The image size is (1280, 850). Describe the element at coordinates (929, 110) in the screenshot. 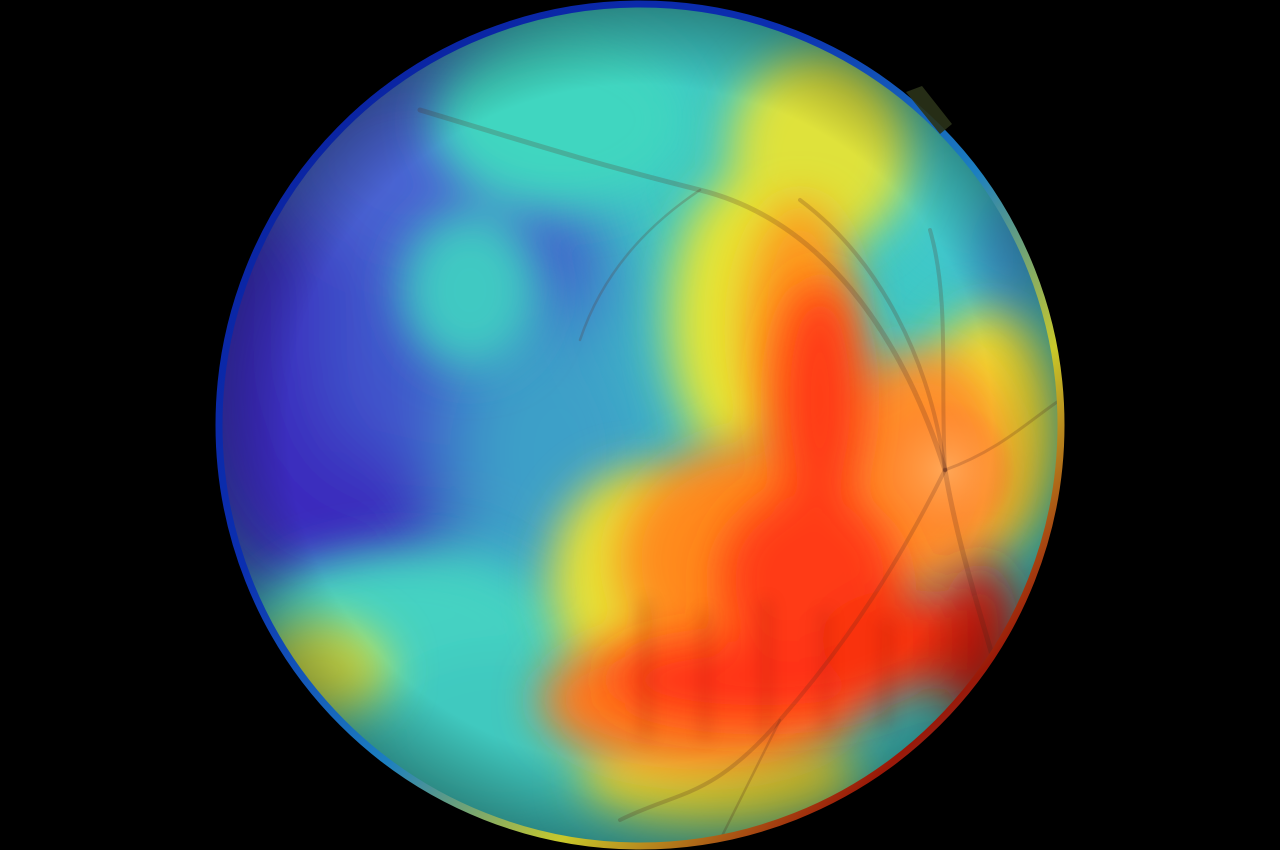

I see `notch-marker` at that location.